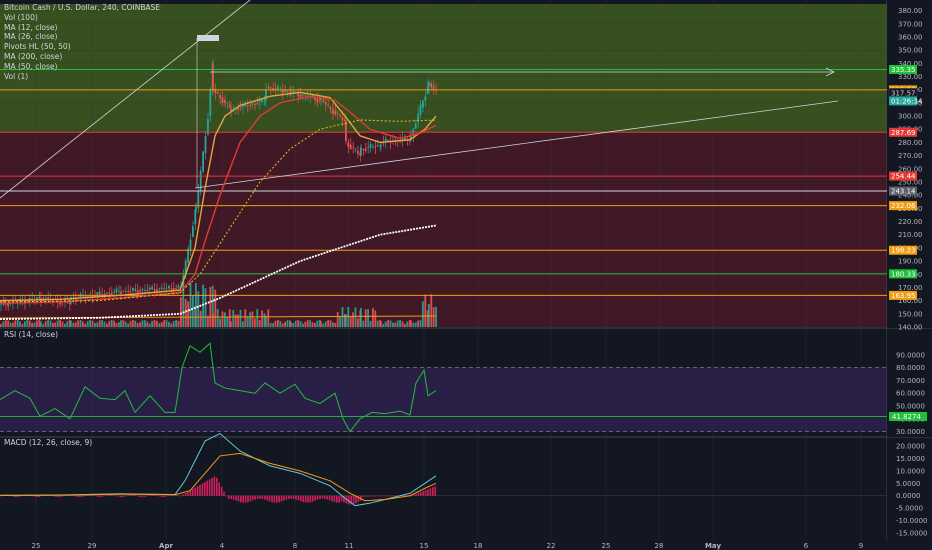  I want to click on rsi-legend: RSI (14, close), so click(31, 334).